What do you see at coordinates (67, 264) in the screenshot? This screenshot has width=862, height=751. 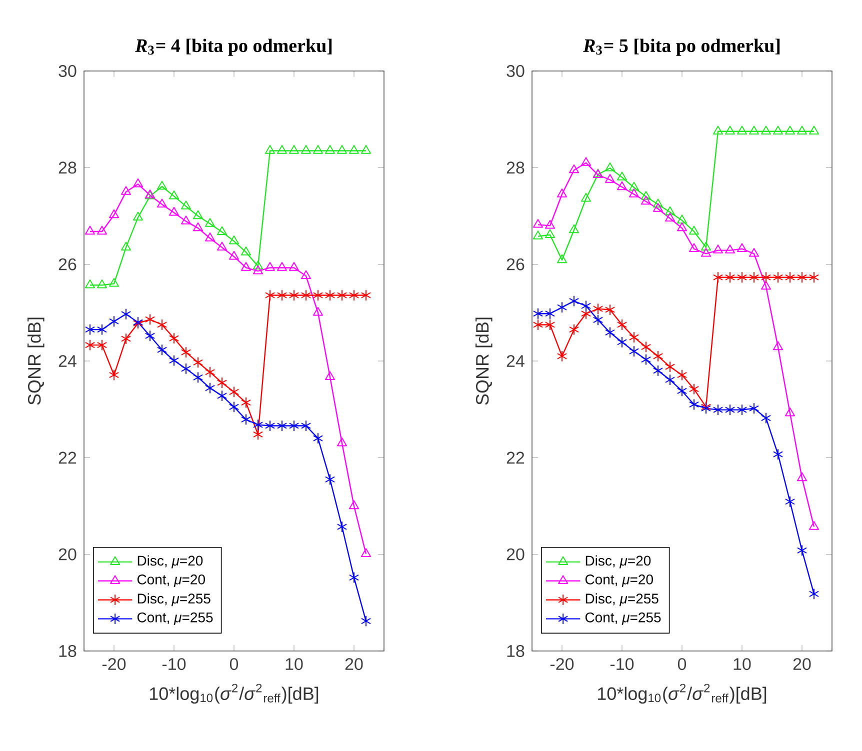 I see `y-tick-label: 26` at bounding box center [67, 264].